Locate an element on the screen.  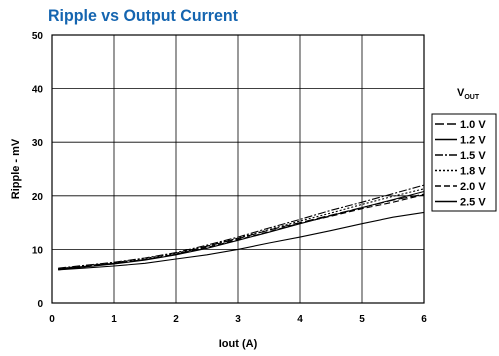
y-tick-label: 50 is located at coordinates (38, 36).